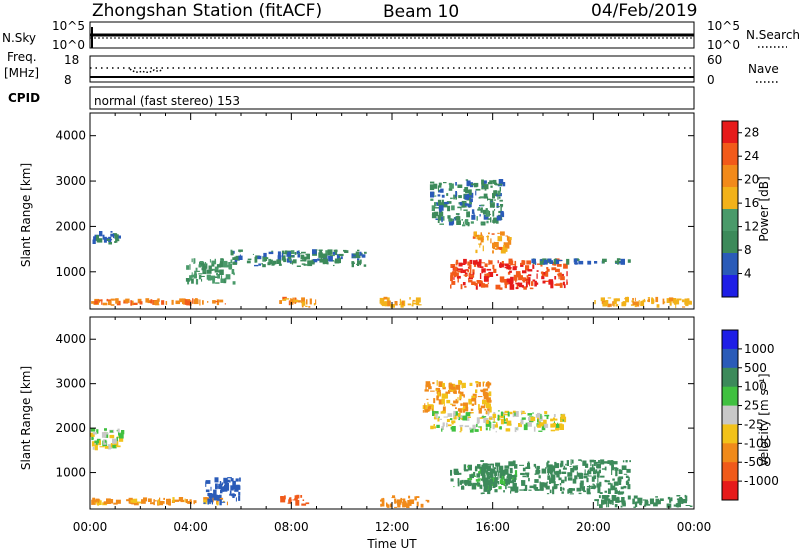 This screenshot has width=800, height=554. What do you see at coordinates (26, 418) in the screenshot?
I see `velocity-y-axis-title: Slant Range [km]` at bounding box center [26, 418].